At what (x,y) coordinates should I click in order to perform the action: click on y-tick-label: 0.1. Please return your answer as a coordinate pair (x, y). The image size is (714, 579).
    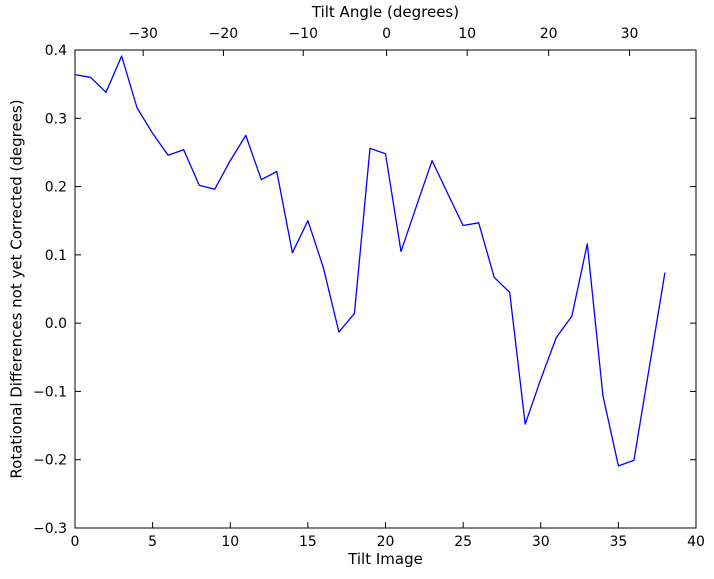
    Looking at the image, I should click on (56, 256).